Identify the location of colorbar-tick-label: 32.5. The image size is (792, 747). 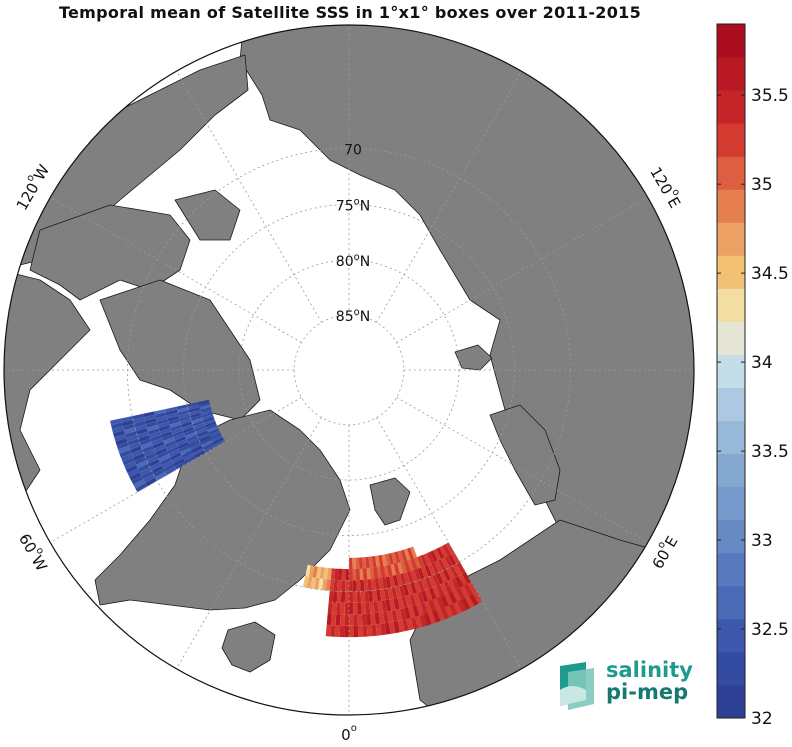
(770, 630).